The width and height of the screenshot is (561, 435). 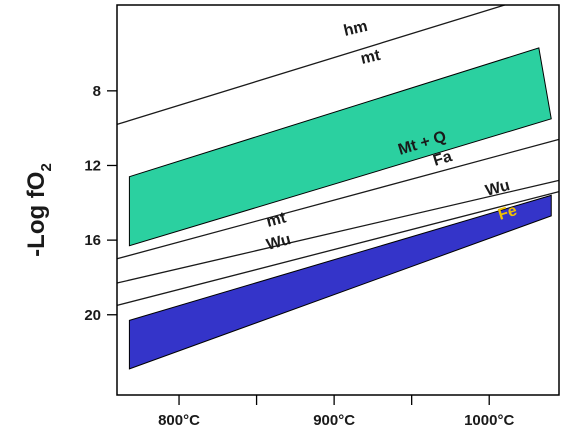 What do you see at coordinates (371, 57) in the screenshot?
I see `label-mt-top: mt` at bounding box center [371, 57].